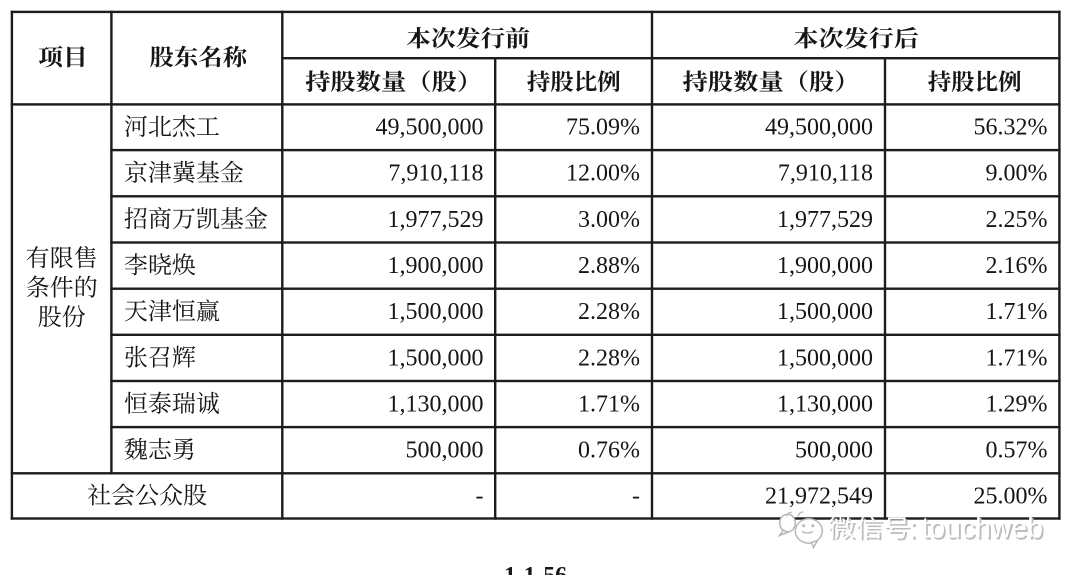 This screenshot has height=575, width=1080. Describe the element at coordinates (1011, 496) in the screenshot. I see `svg-text: 25.00%` at that location.